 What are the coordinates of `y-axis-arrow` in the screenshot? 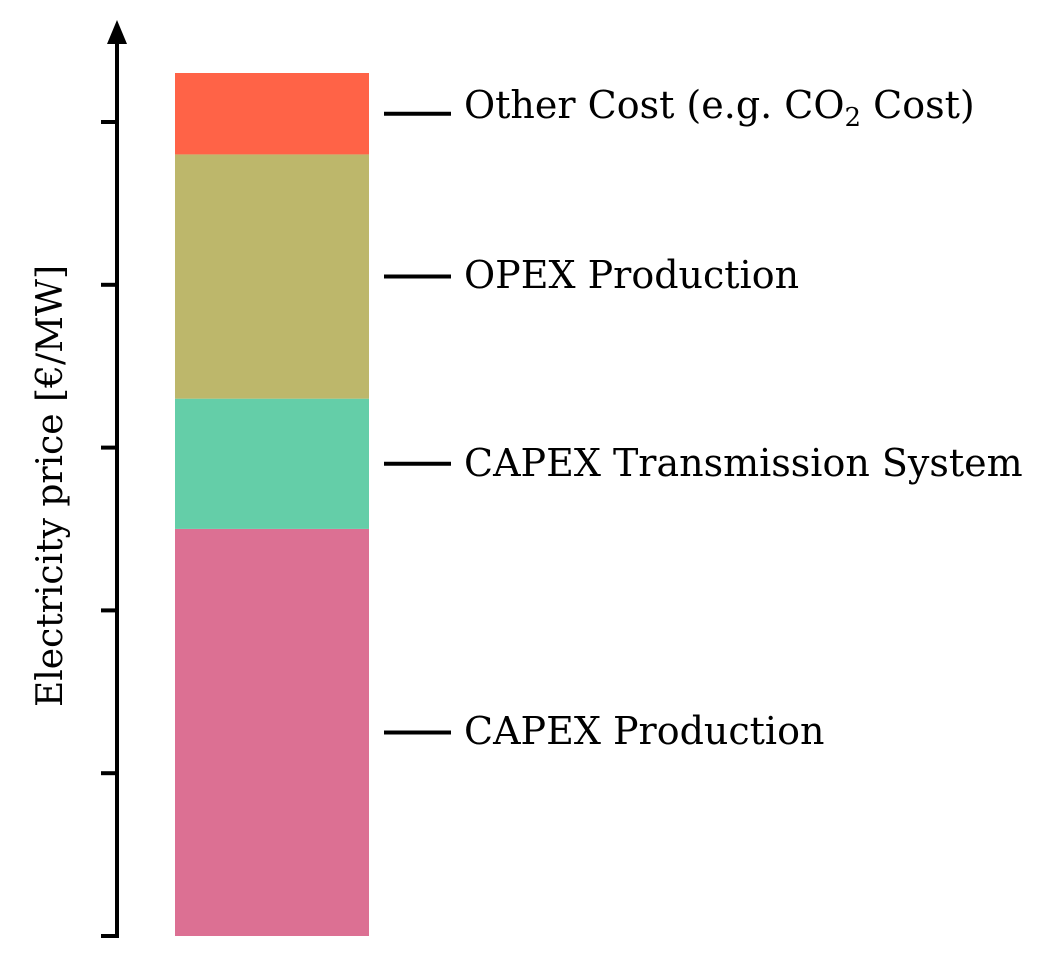 It's located at (117, 32).